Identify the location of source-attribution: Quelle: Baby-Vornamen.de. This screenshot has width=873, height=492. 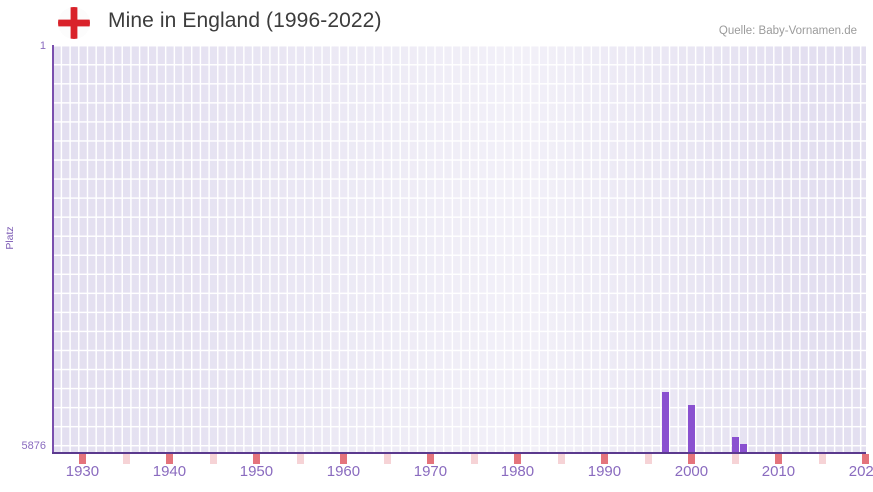
(787, 31).